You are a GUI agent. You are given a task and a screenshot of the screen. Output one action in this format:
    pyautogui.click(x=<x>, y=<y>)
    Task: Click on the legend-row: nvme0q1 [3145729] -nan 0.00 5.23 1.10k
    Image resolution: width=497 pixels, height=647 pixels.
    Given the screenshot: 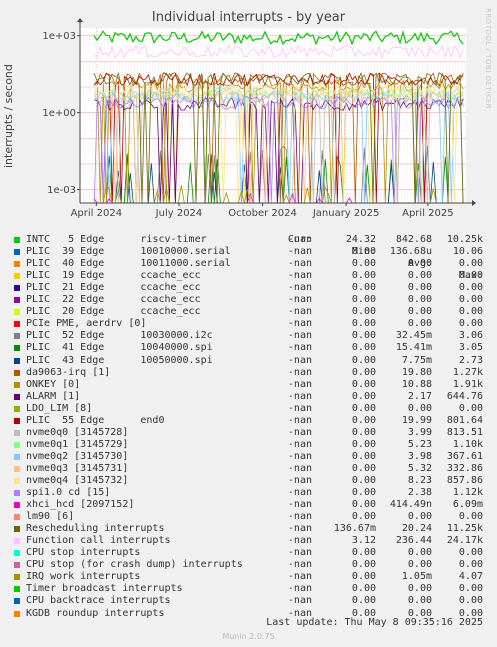 What is the action you would take?
    pyautogui.click(x=248, y=445)
    